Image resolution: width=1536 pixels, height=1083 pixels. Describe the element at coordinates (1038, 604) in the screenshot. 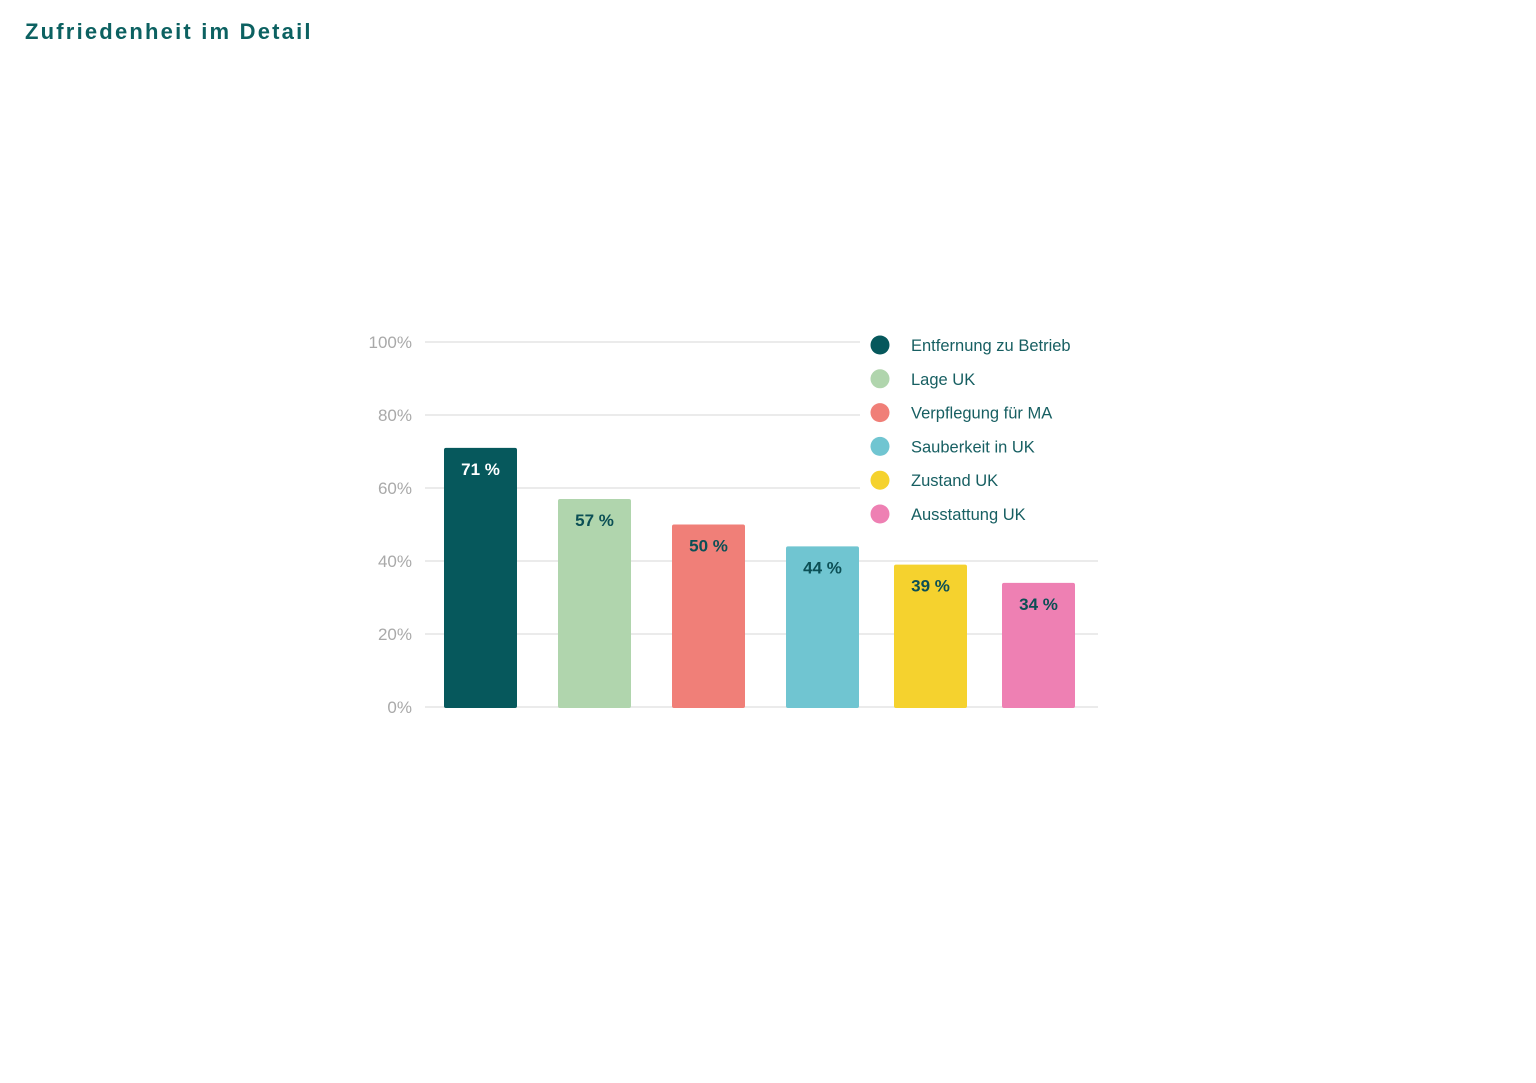

I see `data-label: 34 %` at that location.